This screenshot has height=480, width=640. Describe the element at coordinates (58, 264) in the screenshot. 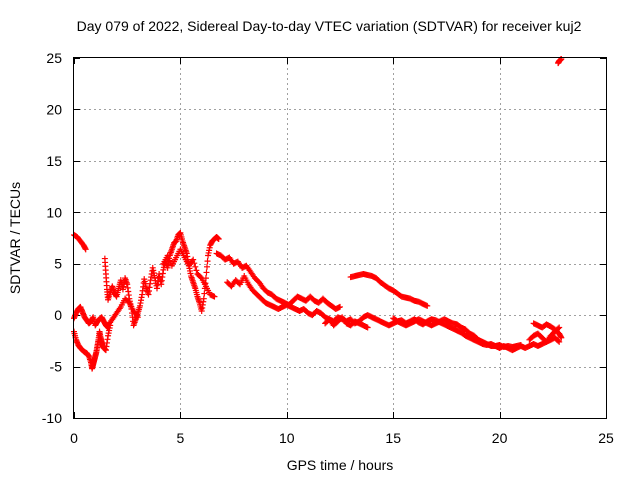

I see `y-tick-label: 5` at that location.